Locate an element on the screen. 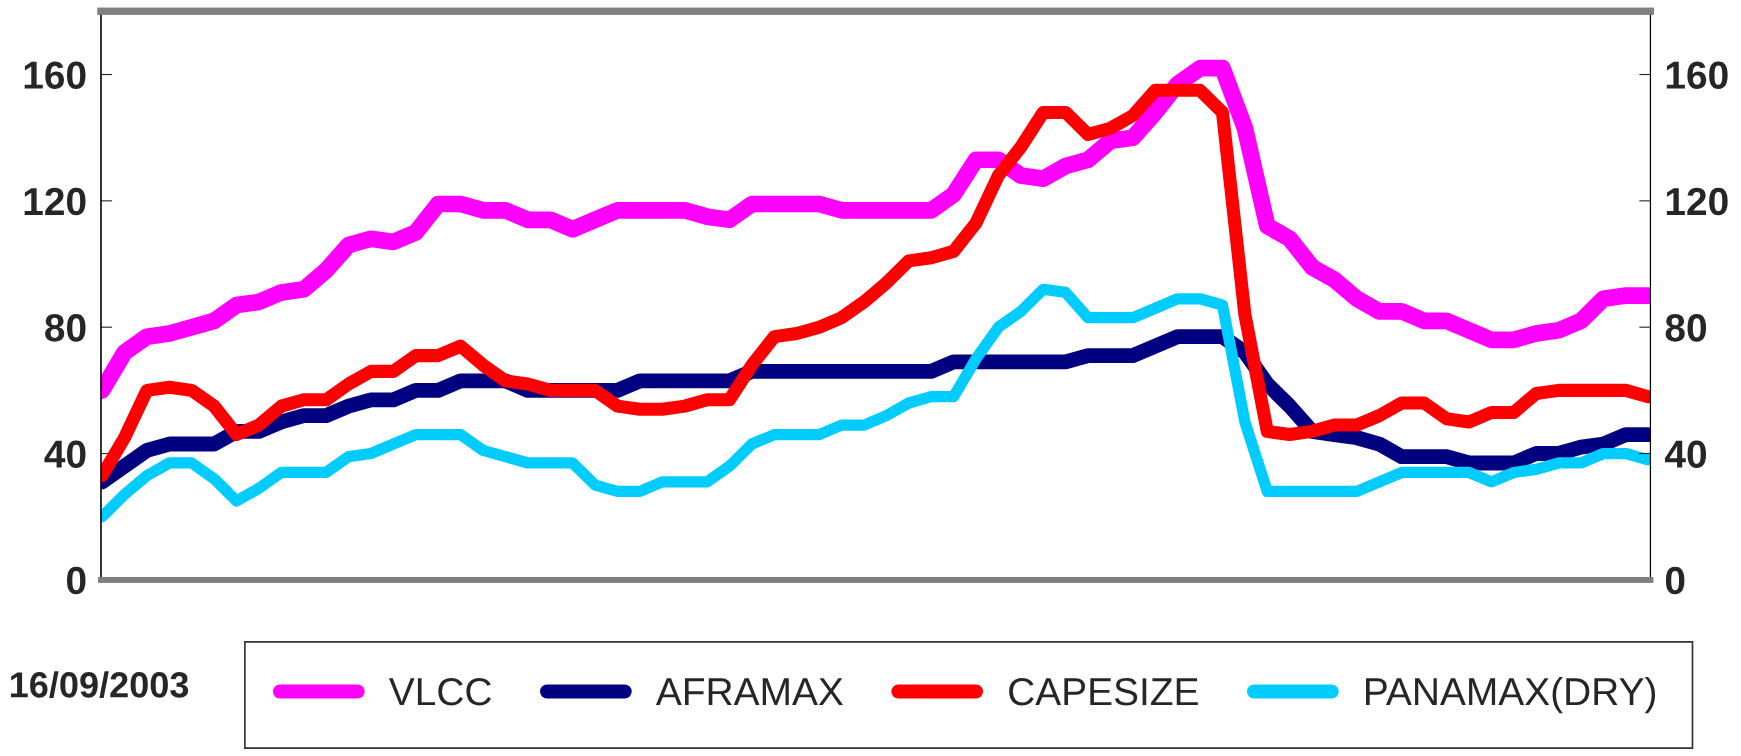 This screenshot has height=756, width=1741. text: 16/09/2003 is located at coordinates (99, 685).